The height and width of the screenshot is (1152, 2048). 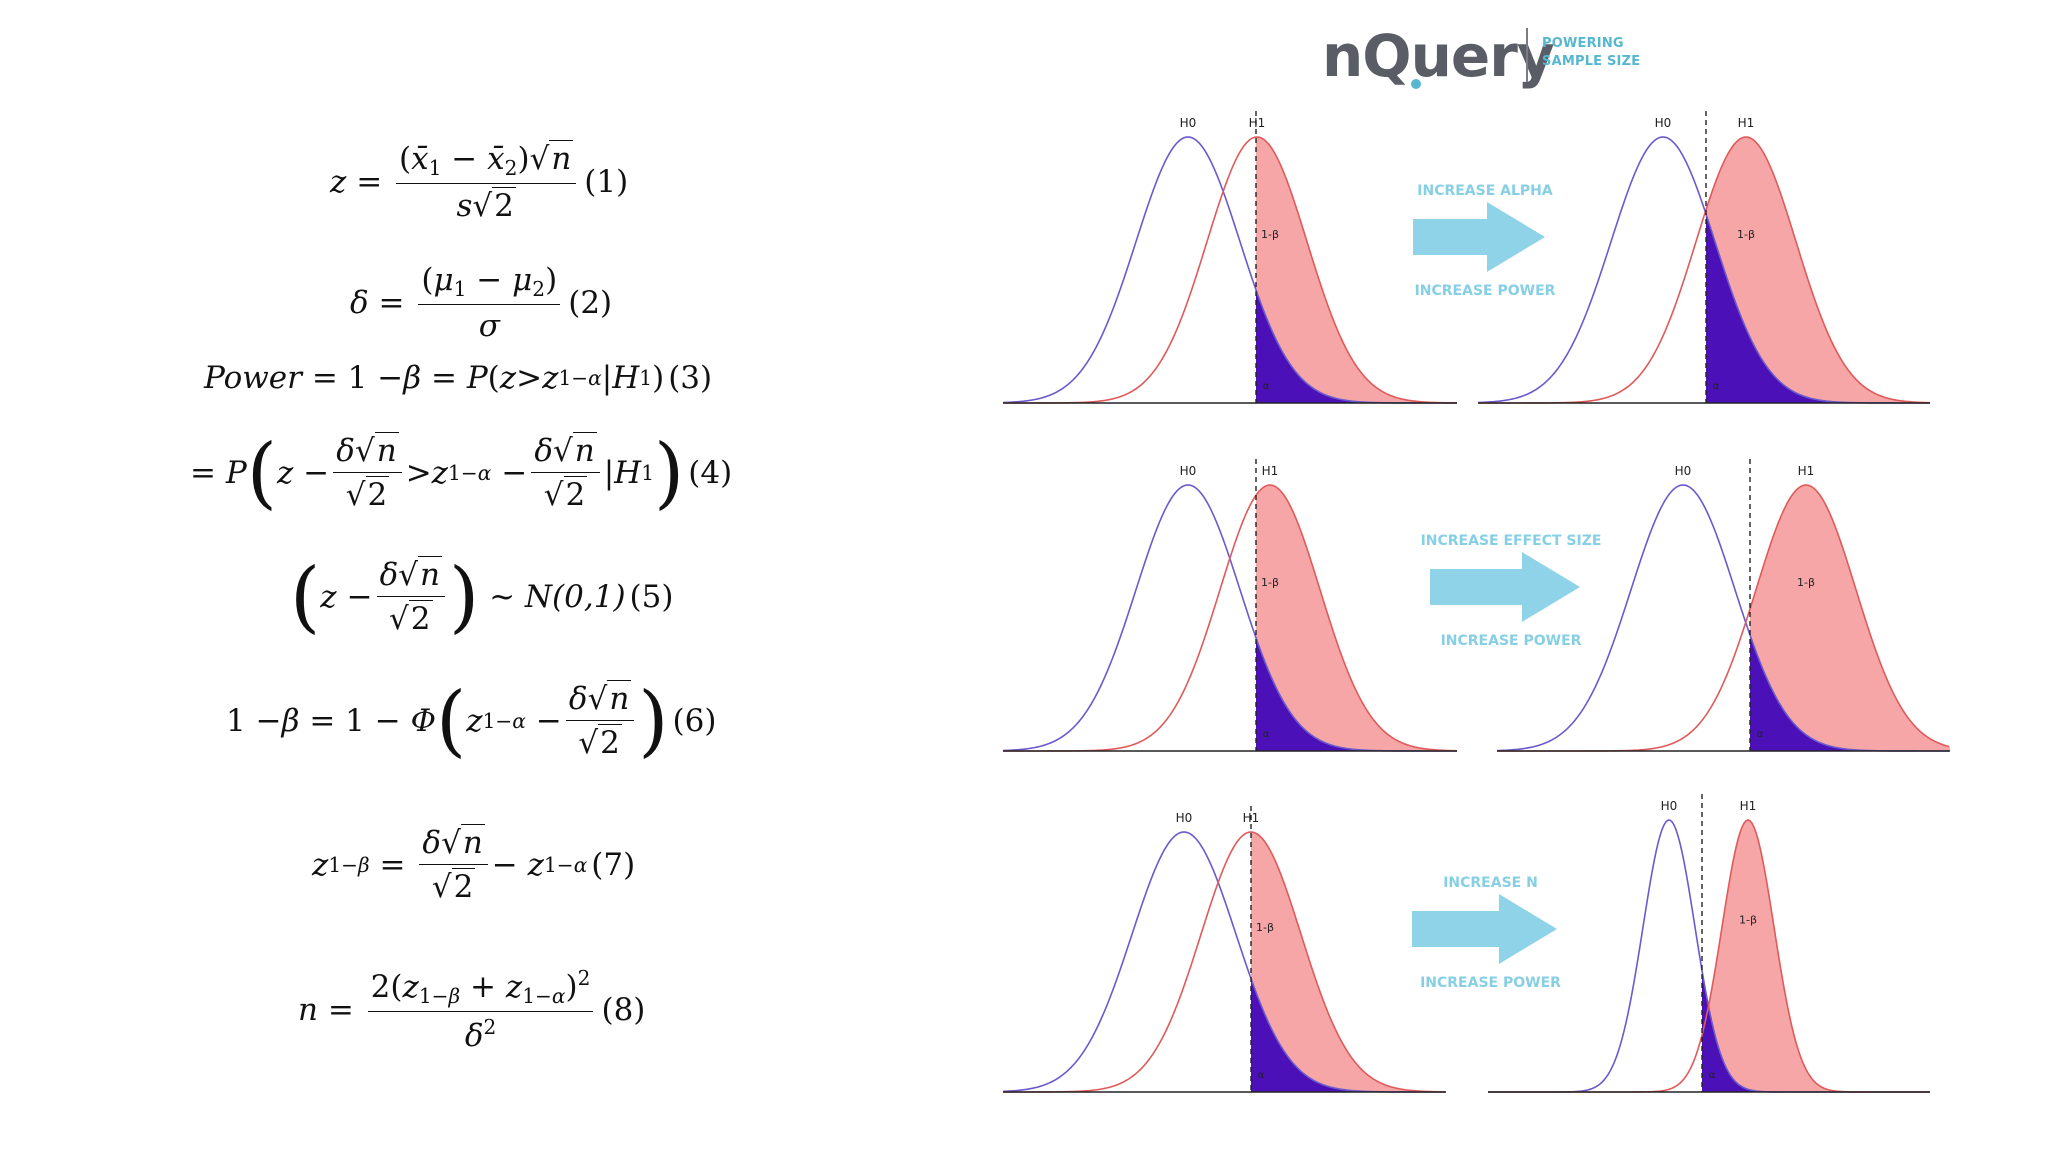 What do you see at coordinates (1257, 123) in the screenshot?
I see `panel-1-h1-label: H1` at bounding box center [1257, 123].